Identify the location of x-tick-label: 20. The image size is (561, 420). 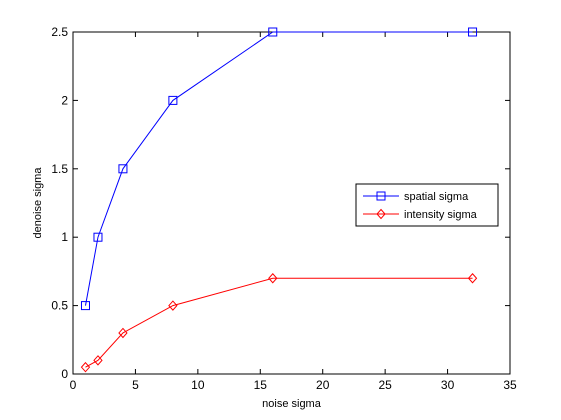
(323, 385).